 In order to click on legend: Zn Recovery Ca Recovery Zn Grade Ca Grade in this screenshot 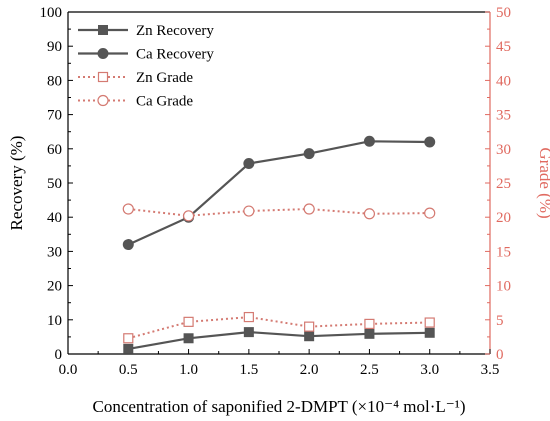, I will do `click(146, 66)`.